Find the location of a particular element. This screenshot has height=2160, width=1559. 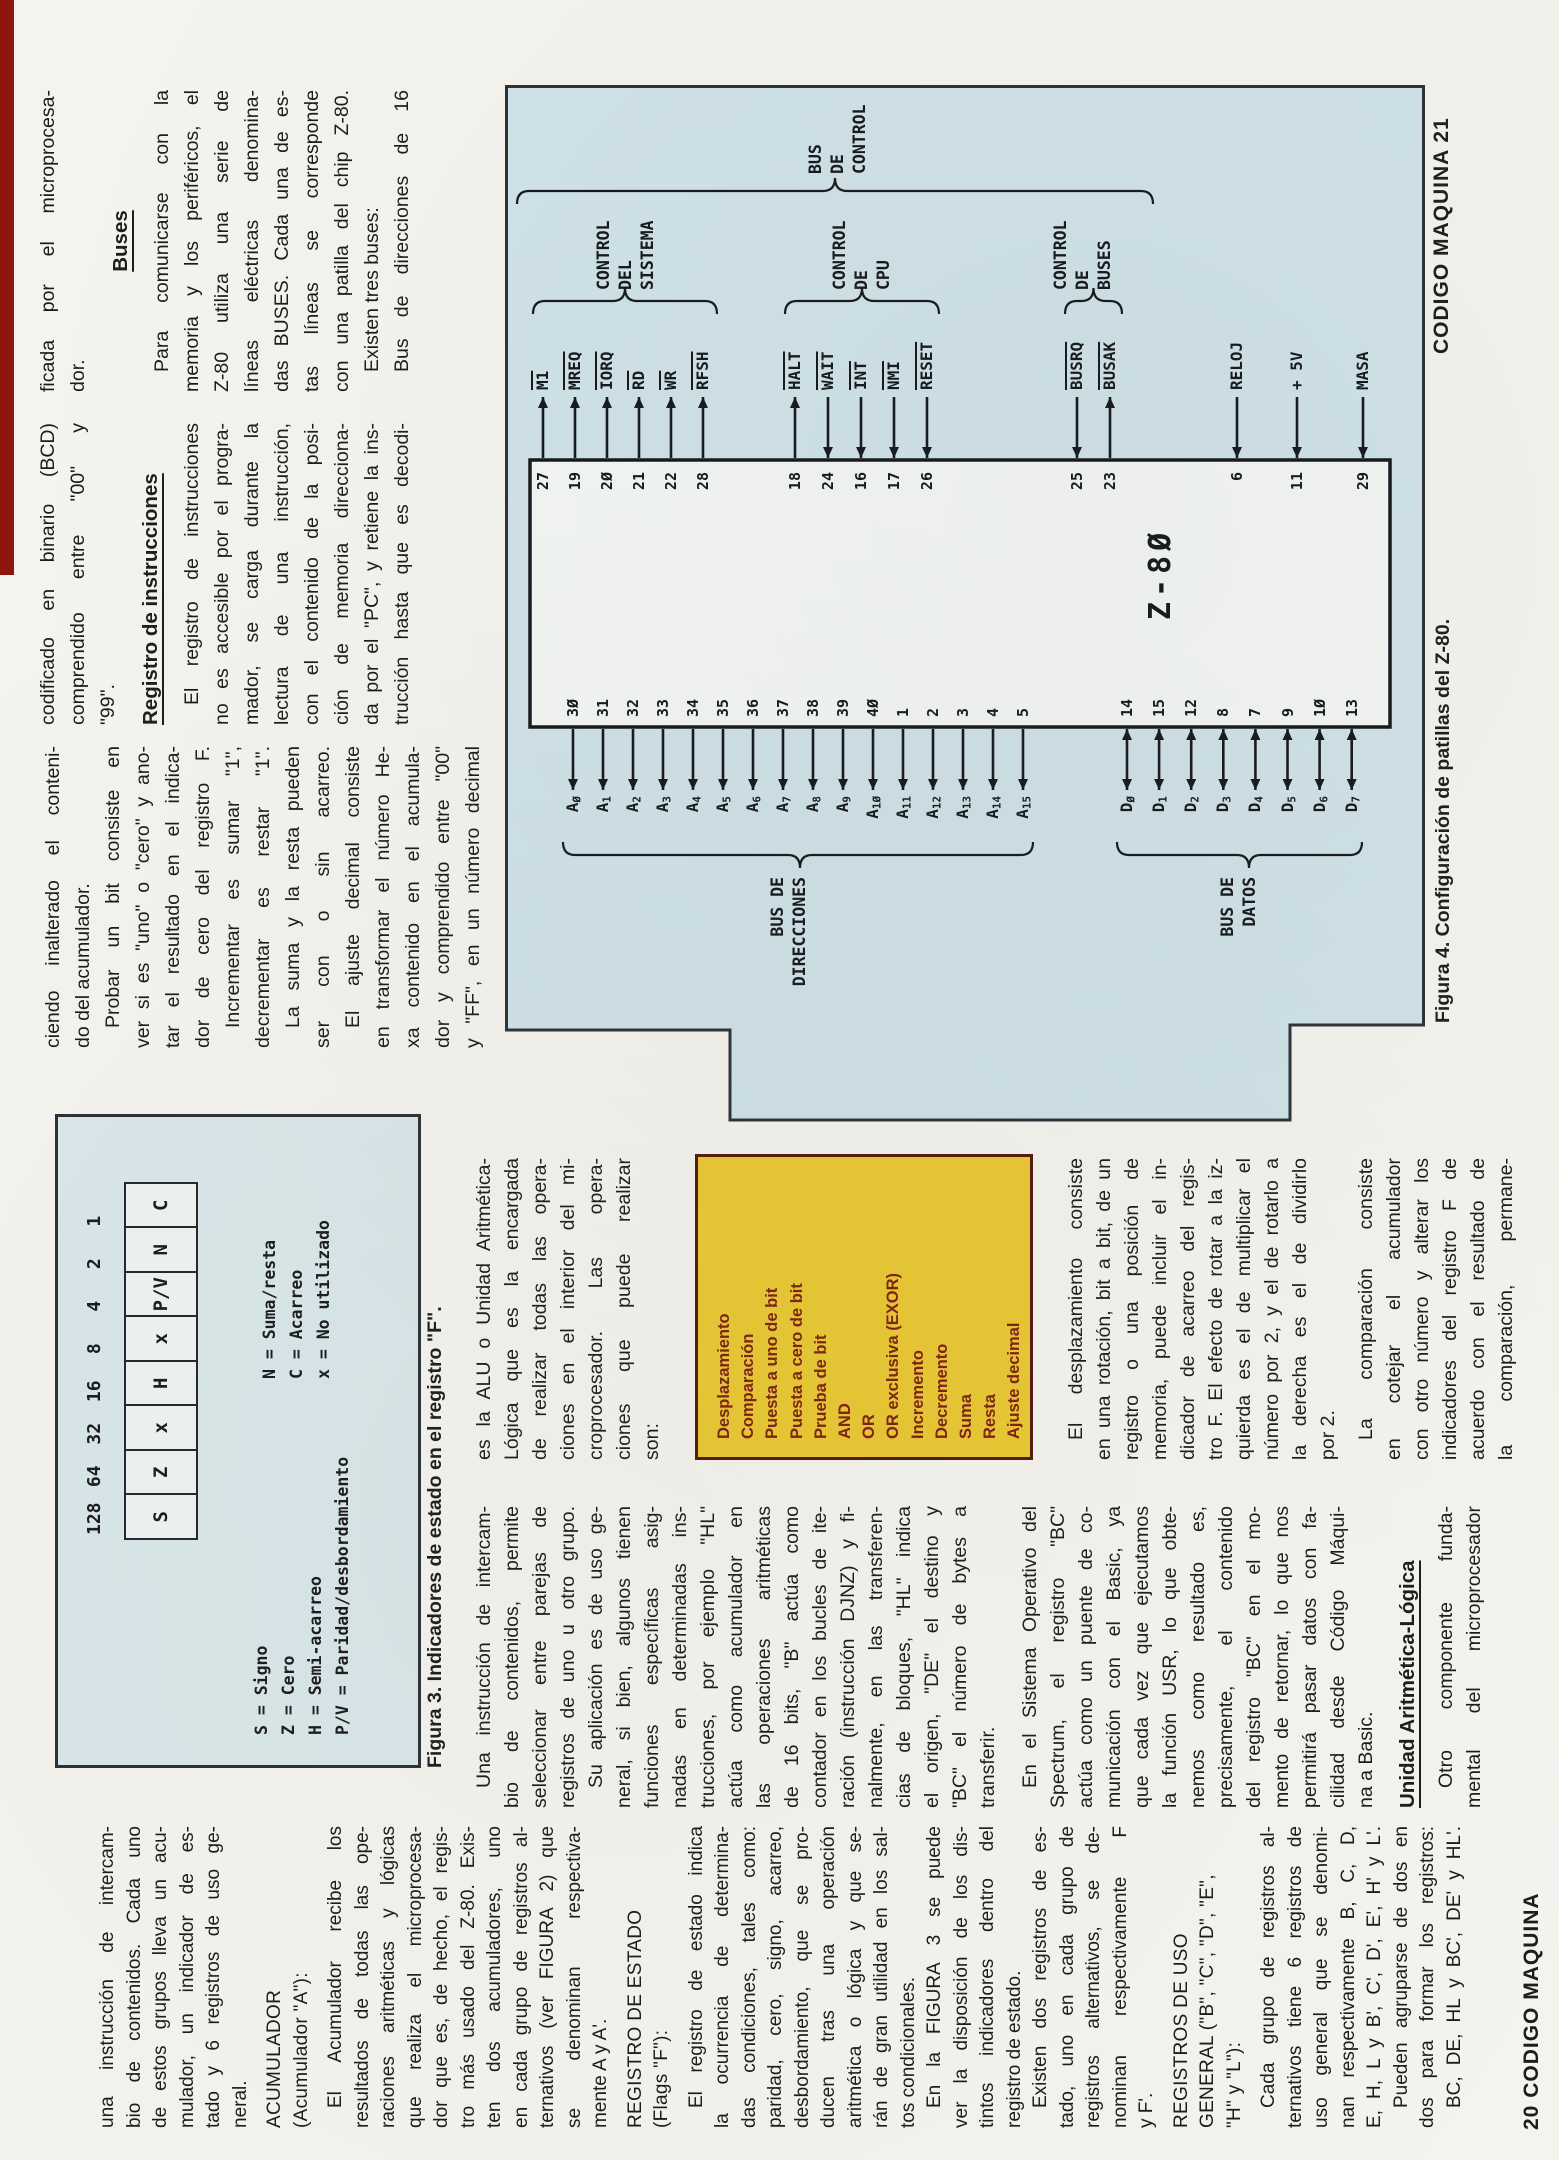

text-line: cilidad desde Código Máqui- is located at coordinates (1338, 1657).